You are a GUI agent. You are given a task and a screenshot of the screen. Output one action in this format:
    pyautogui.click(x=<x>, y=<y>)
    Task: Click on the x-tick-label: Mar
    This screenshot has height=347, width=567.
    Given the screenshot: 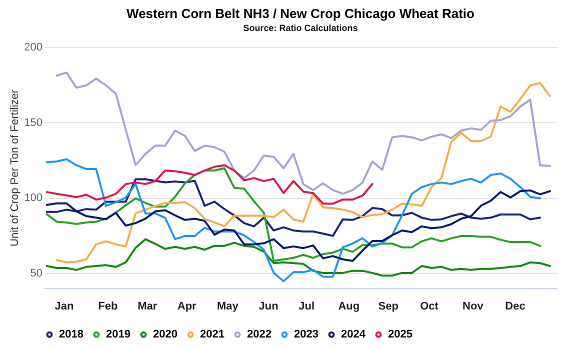 What is the action you would take?
    pyautogui.click(x=148, y=306)
    